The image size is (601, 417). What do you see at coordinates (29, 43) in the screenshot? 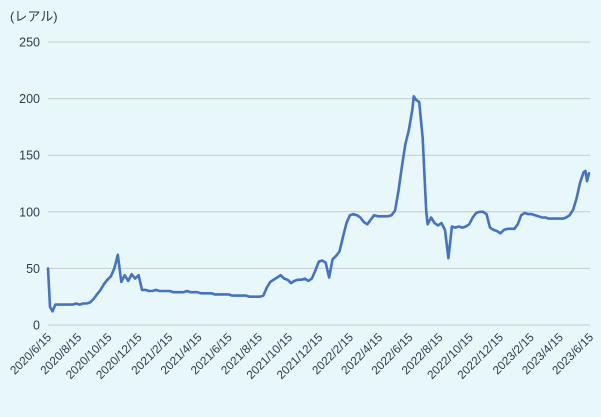
I see `y-axis-tick-label: 250` at bounding box center [29, 43].